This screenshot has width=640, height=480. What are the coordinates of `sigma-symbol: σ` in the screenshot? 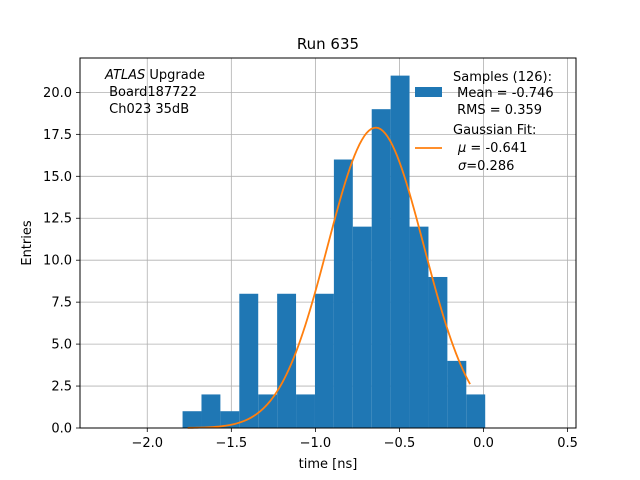 It's located at (462, 166).